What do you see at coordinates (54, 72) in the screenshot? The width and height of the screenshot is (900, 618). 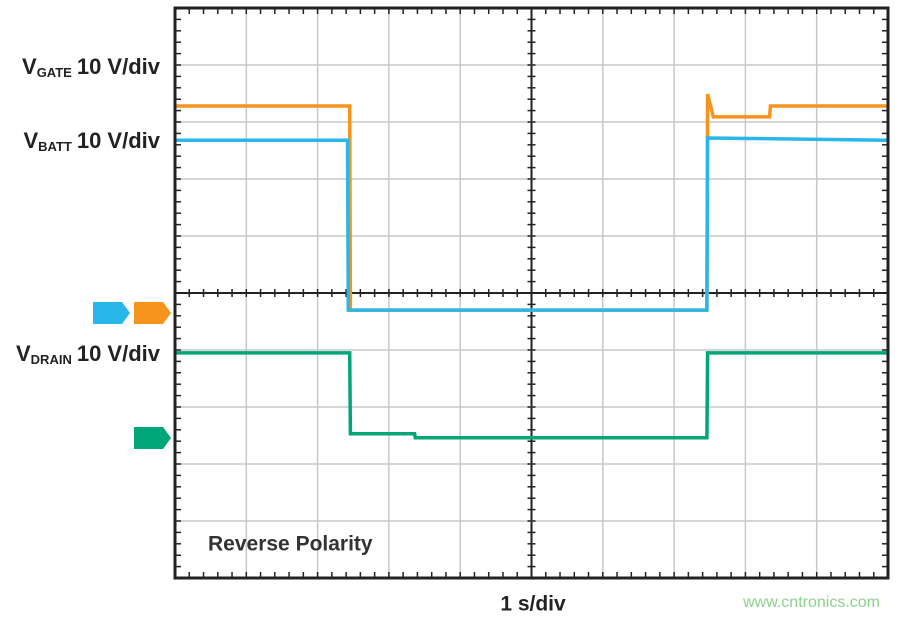 I see `label-subscript: GATE` at bounding box center [54, 72].